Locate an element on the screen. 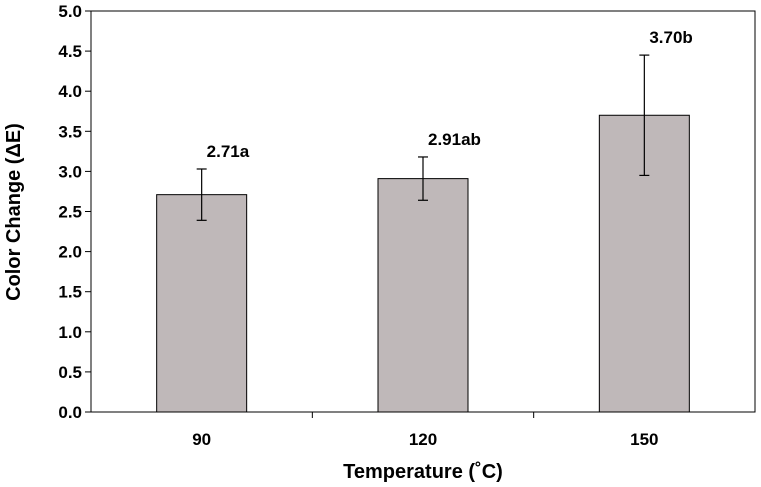  y-axis-ticks: 0.0 0.5 1.0 1.5 2.0 2.5 3.0 3.5 4.0 4.5 5.0 is located at coordinates (74, 212).